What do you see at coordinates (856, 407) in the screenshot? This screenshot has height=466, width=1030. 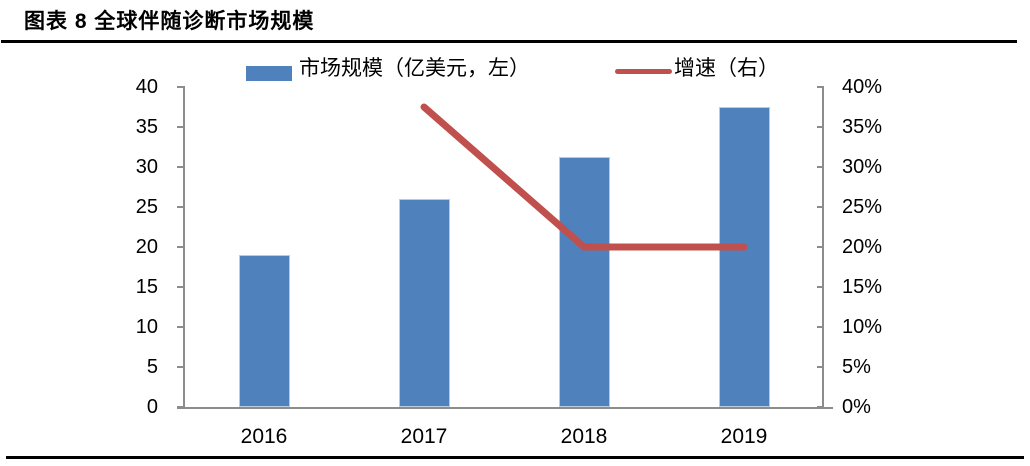 I see `right-axis-tick-label: 0%` at bounding box center [856, 407].